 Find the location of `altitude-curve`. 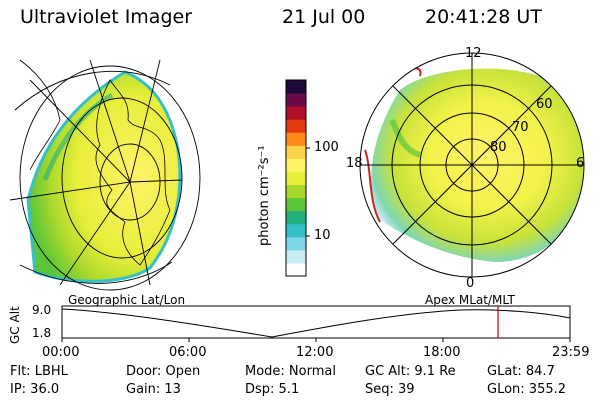

altitude-curve is located at coordinates (316, 323).